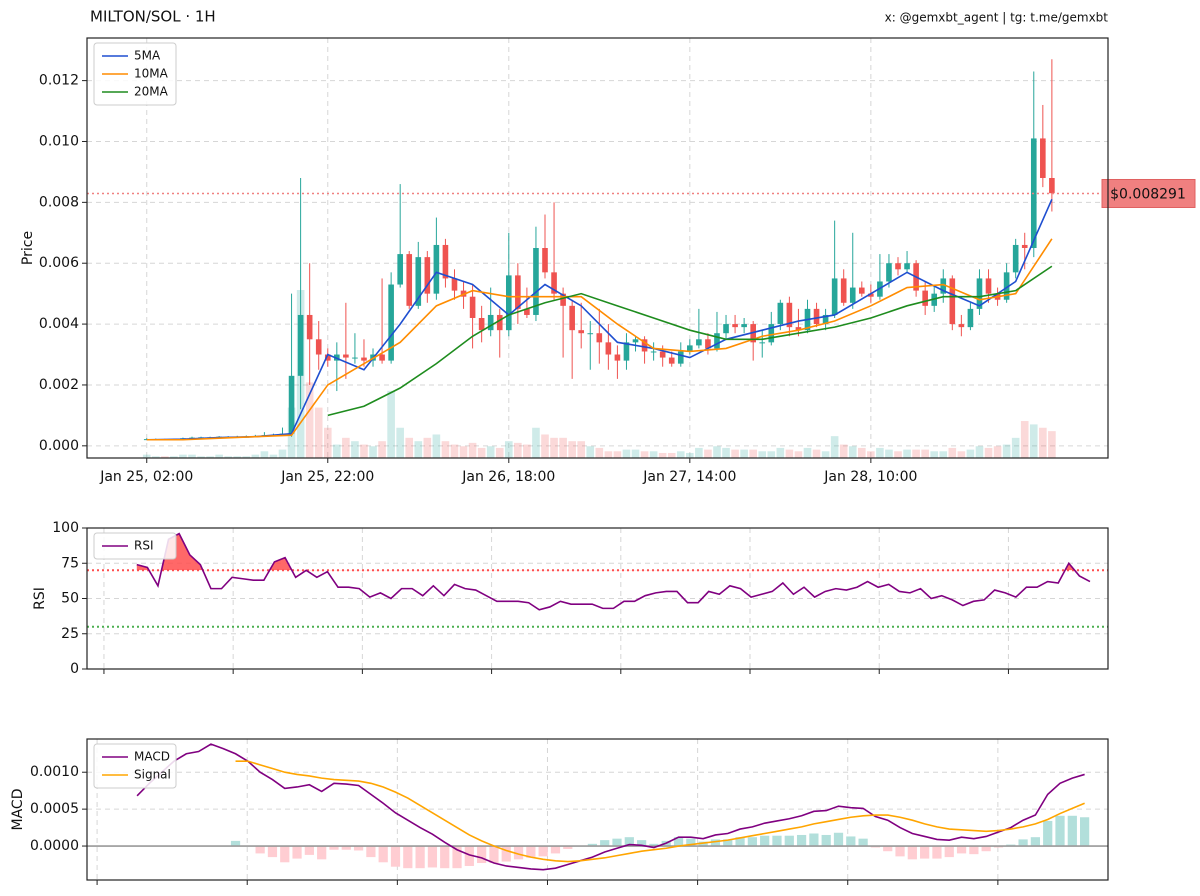 The image size is (1200, 896). I want to click on y-tick-label: 0.012, so click(59, 81).